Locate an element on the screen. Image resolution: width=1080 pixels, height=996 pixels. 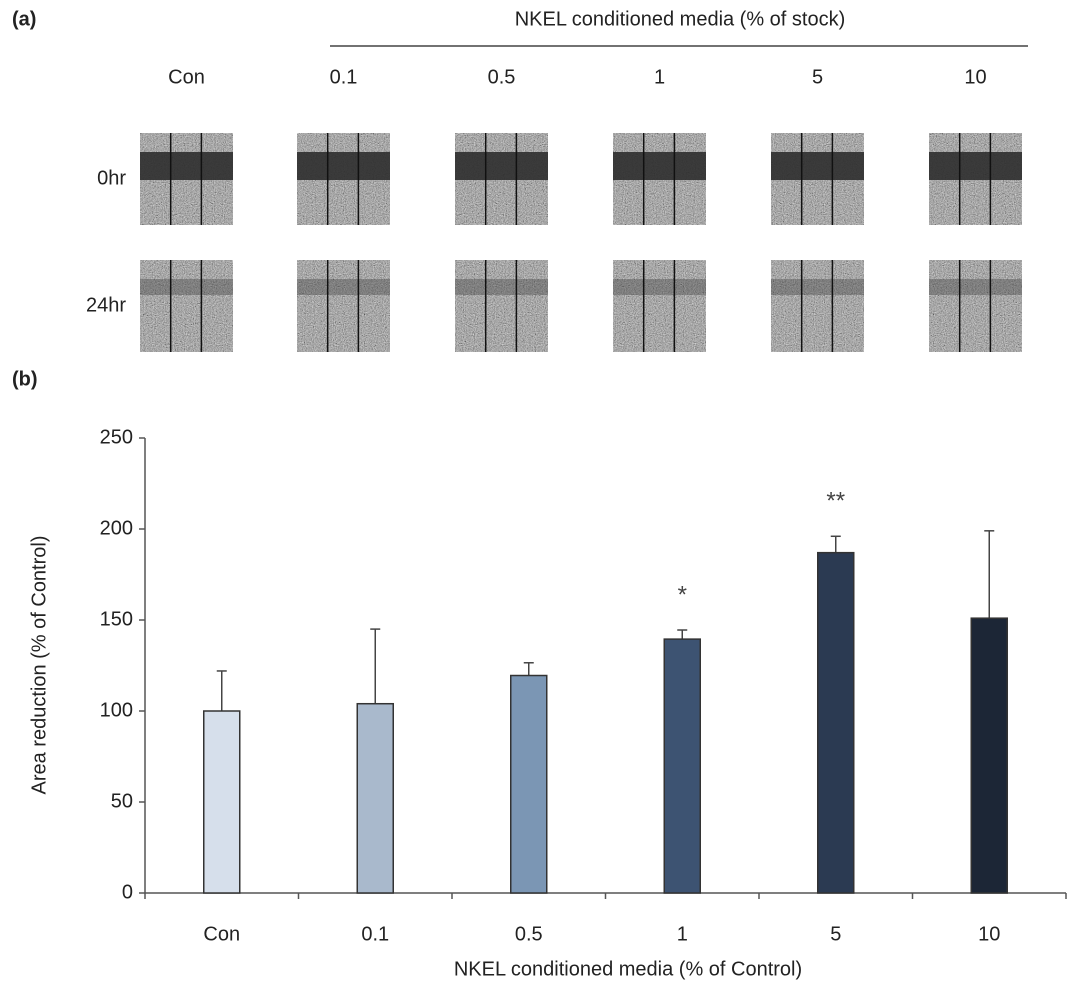
x-tick-label: 0.1 is located at coordinates (375, 934).